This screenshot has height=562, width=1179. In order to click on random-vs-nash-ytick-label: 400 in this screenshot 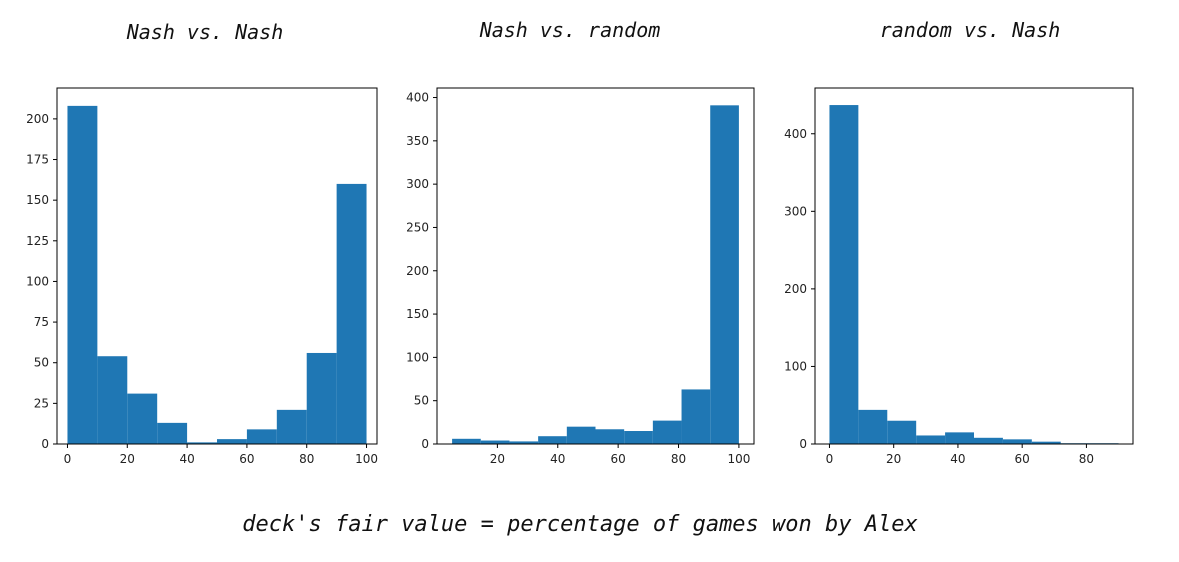, I will do `click(795, 134)`.